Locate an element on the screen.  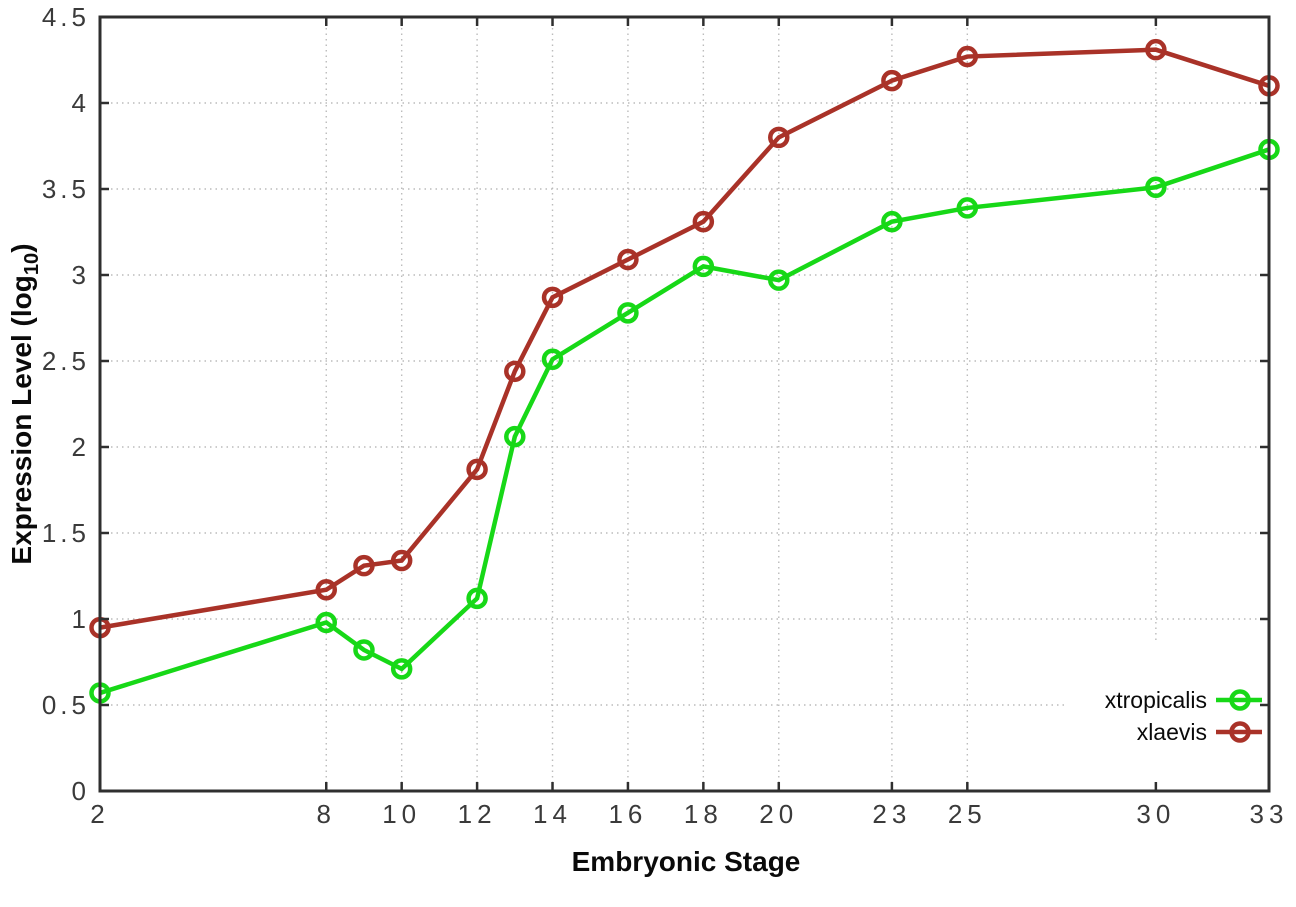
y-tick-label: 1 is located at coordinates (80, 619).